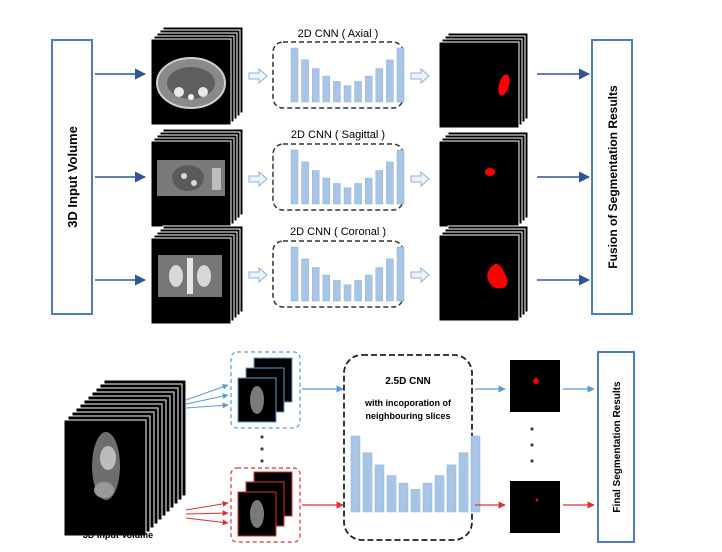 The image size is (722, 552). What do you see at coordinates (197, 178) in the screenshot?
I see `sagittal-slice-stack` at bounding box center [197, 178].